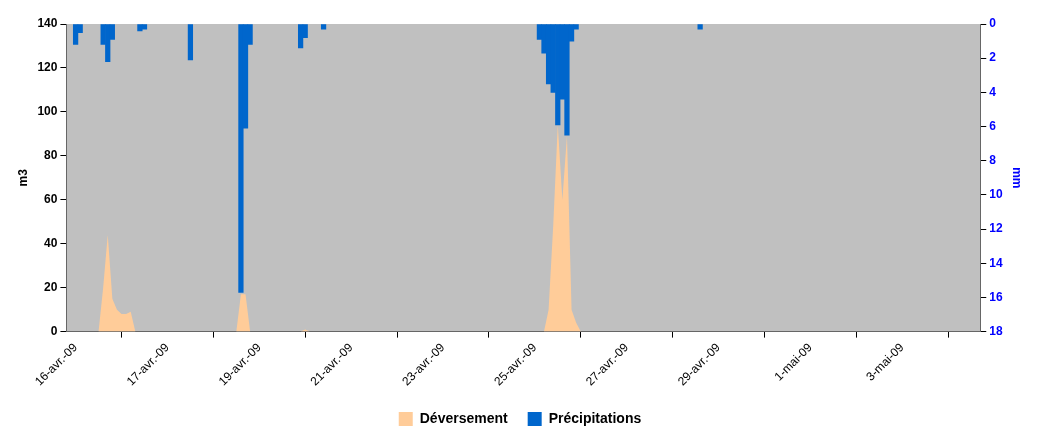  I want to click on y-tick-label: 140, so click(47, 23).